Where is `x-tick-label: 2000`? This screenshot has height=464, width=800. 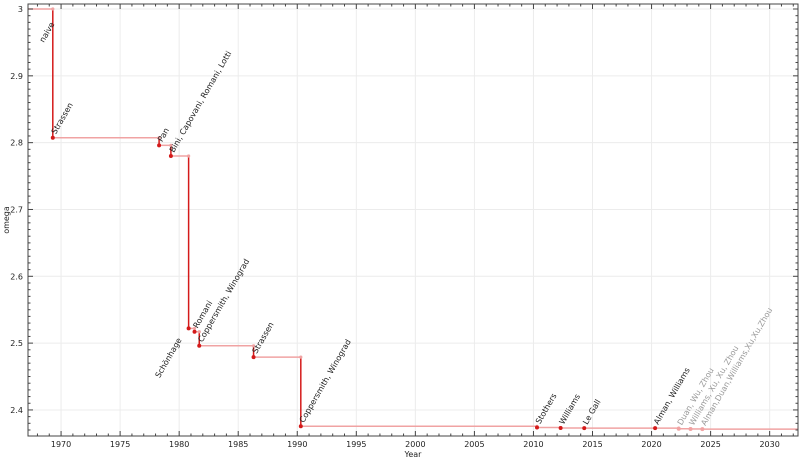
x-tick-label: 2000 is located at coordinates (415, 444).